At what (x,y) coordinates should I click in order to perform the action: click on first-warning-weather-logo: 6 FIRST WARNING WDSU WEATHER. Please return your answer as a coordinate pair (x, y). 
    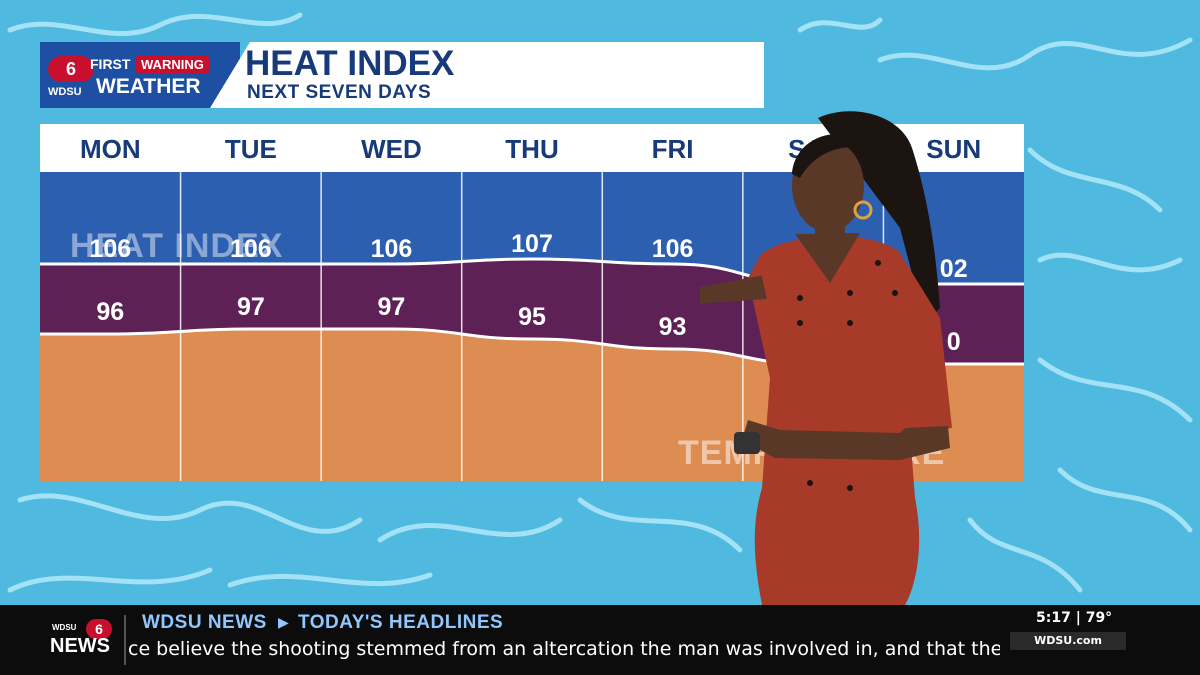
    Looking at the image, I should click on (140, 75).